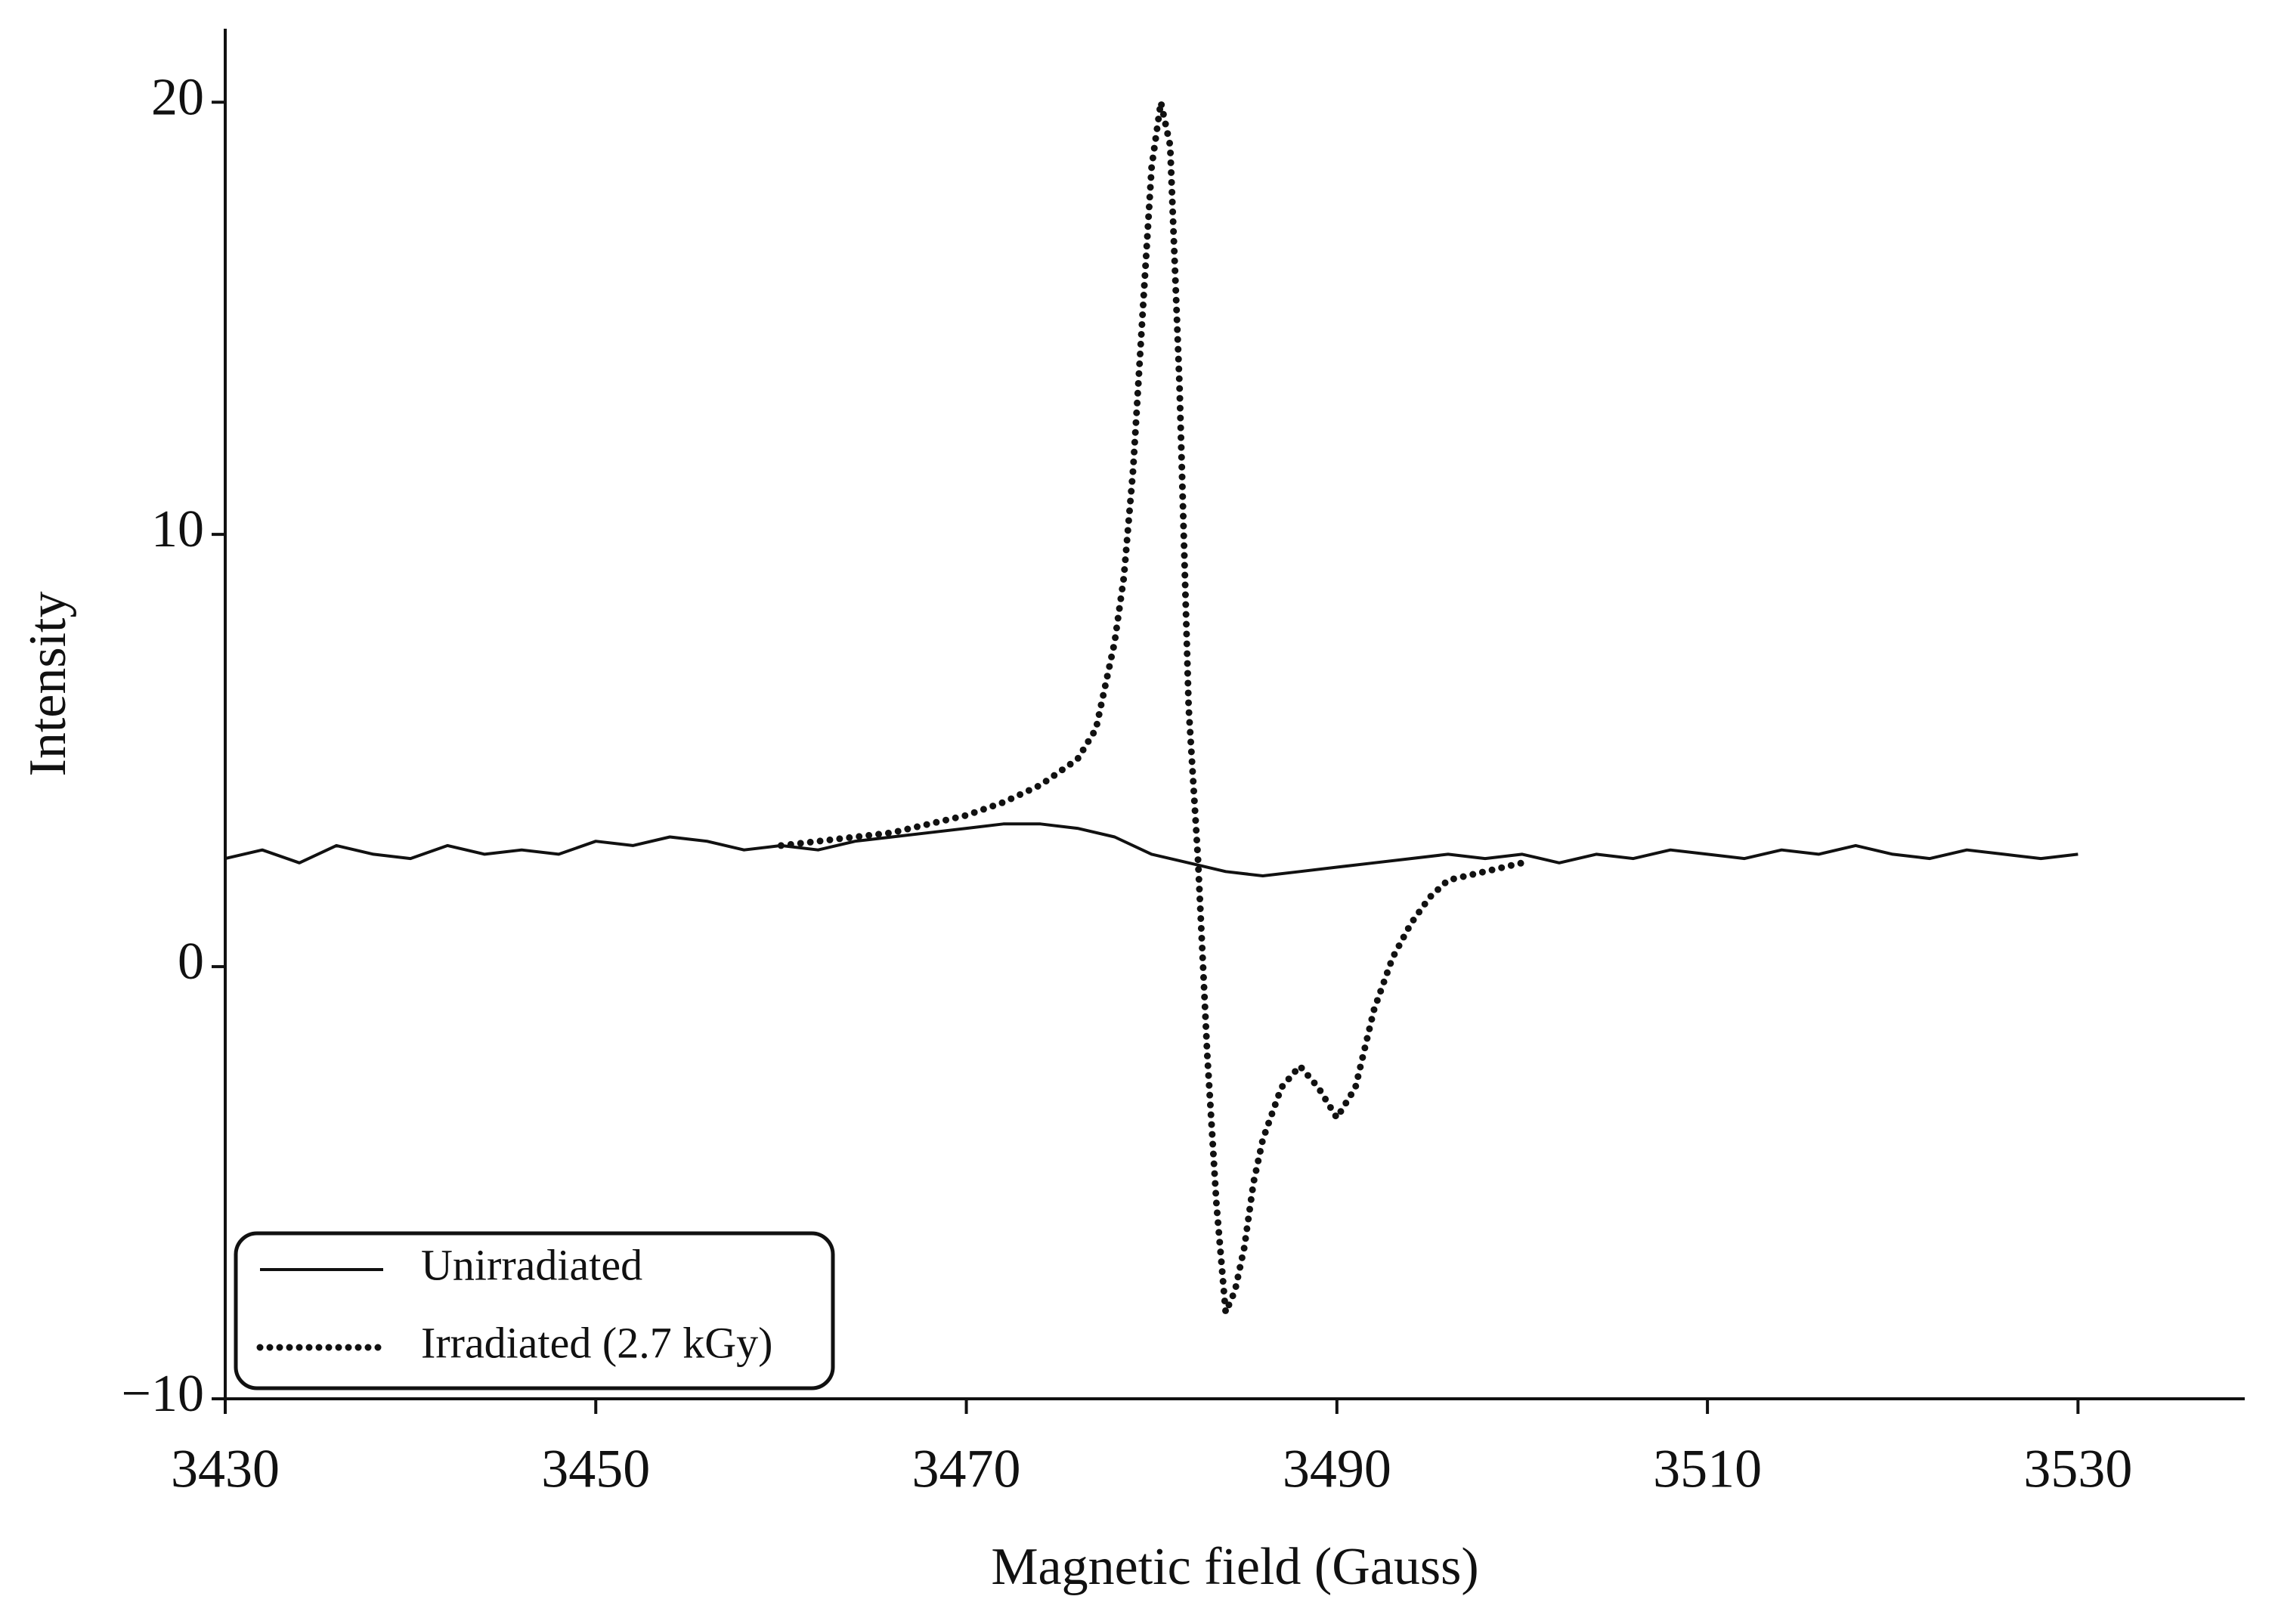  What do you see at coordinates (177, 97) in the screenshot?
I see `y-tick-label: 20` at bounding box center [177, 97].